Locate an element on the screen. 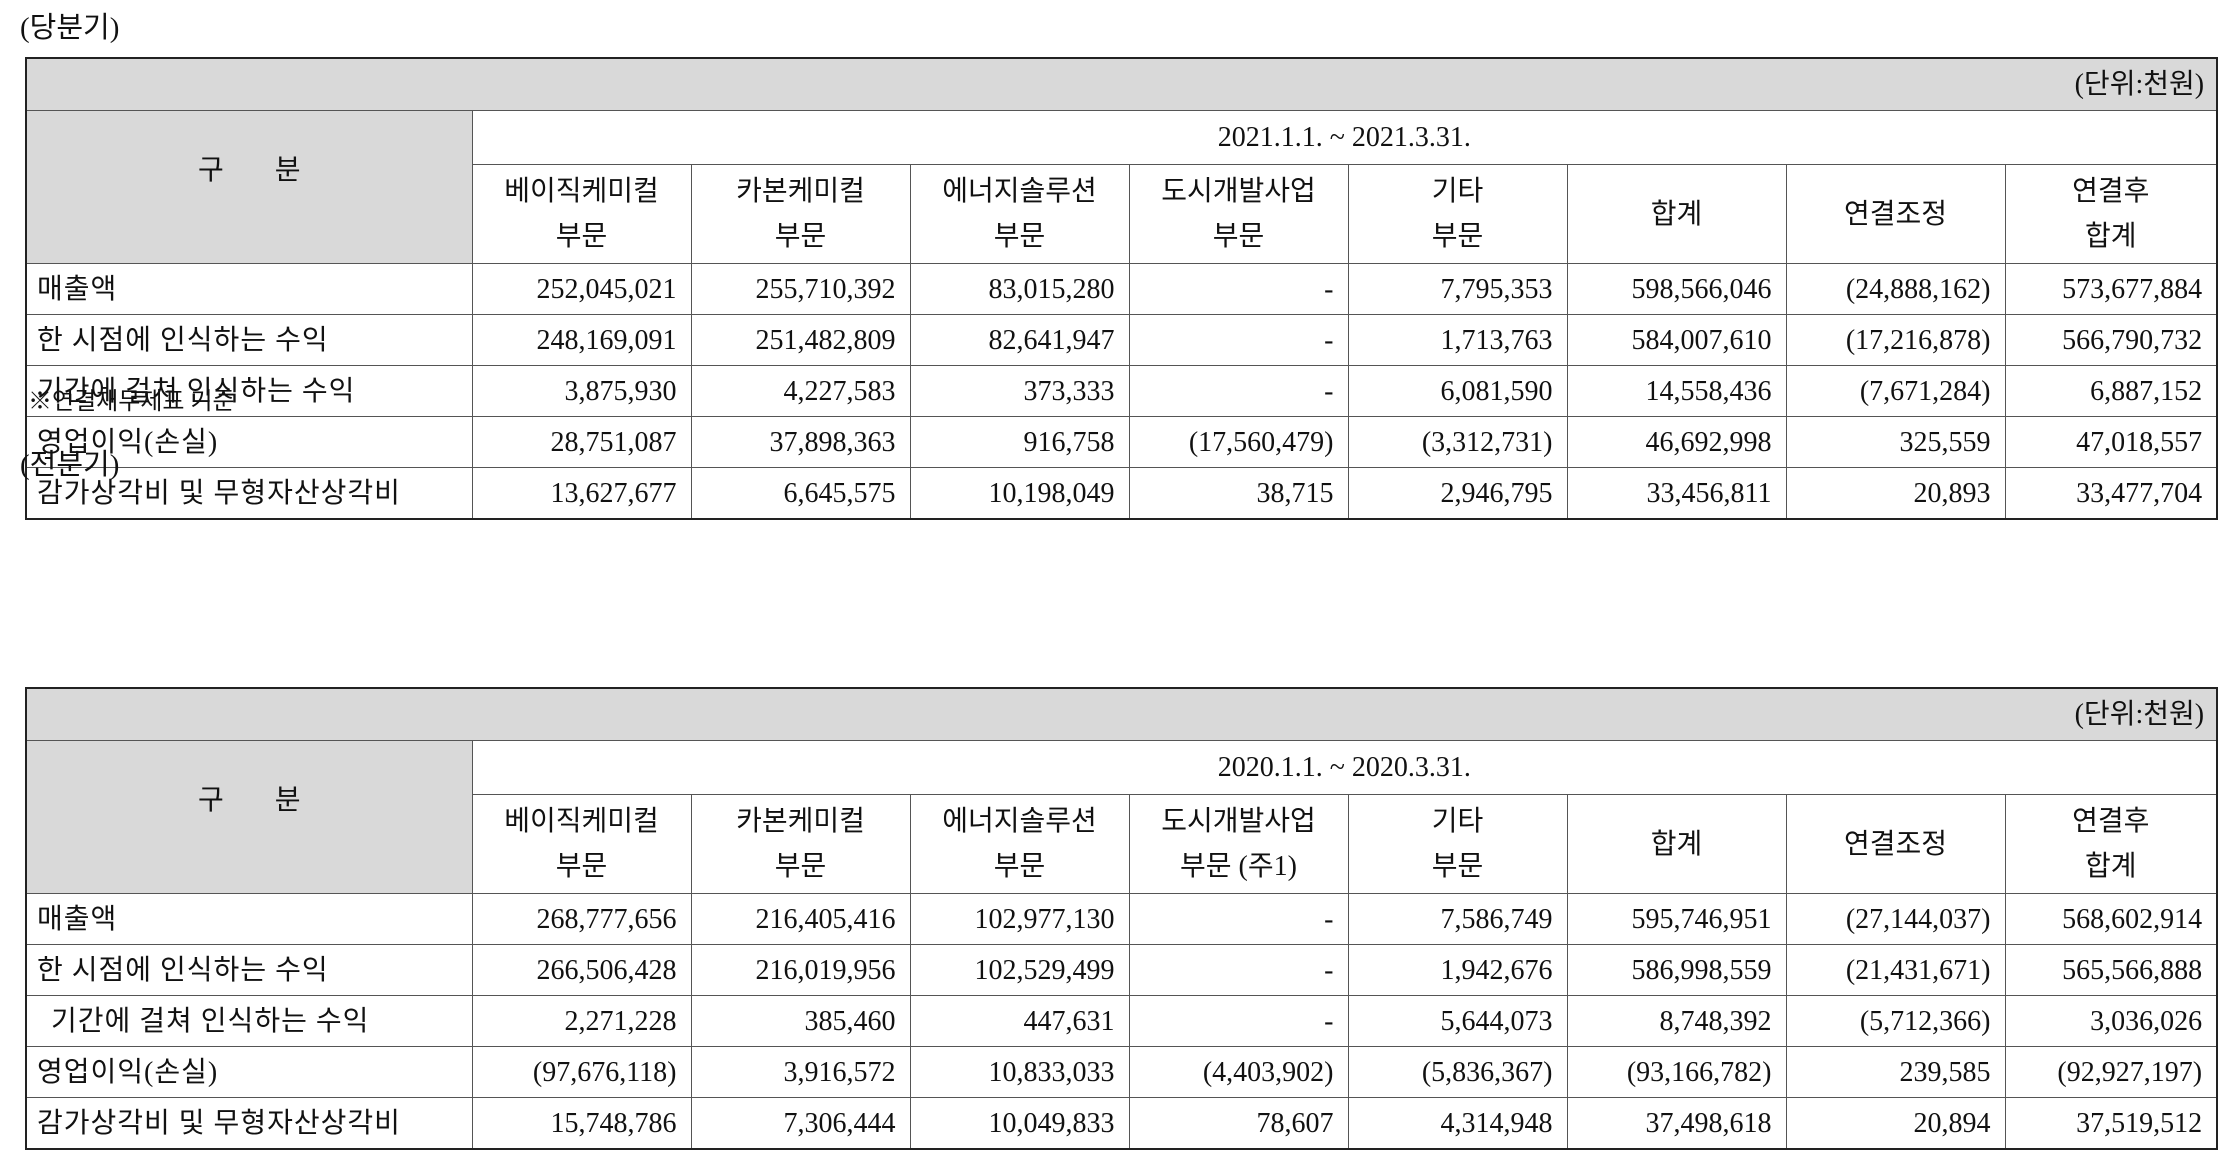  table-cell: 568,602,914 is located at coordinates (2111, 919).